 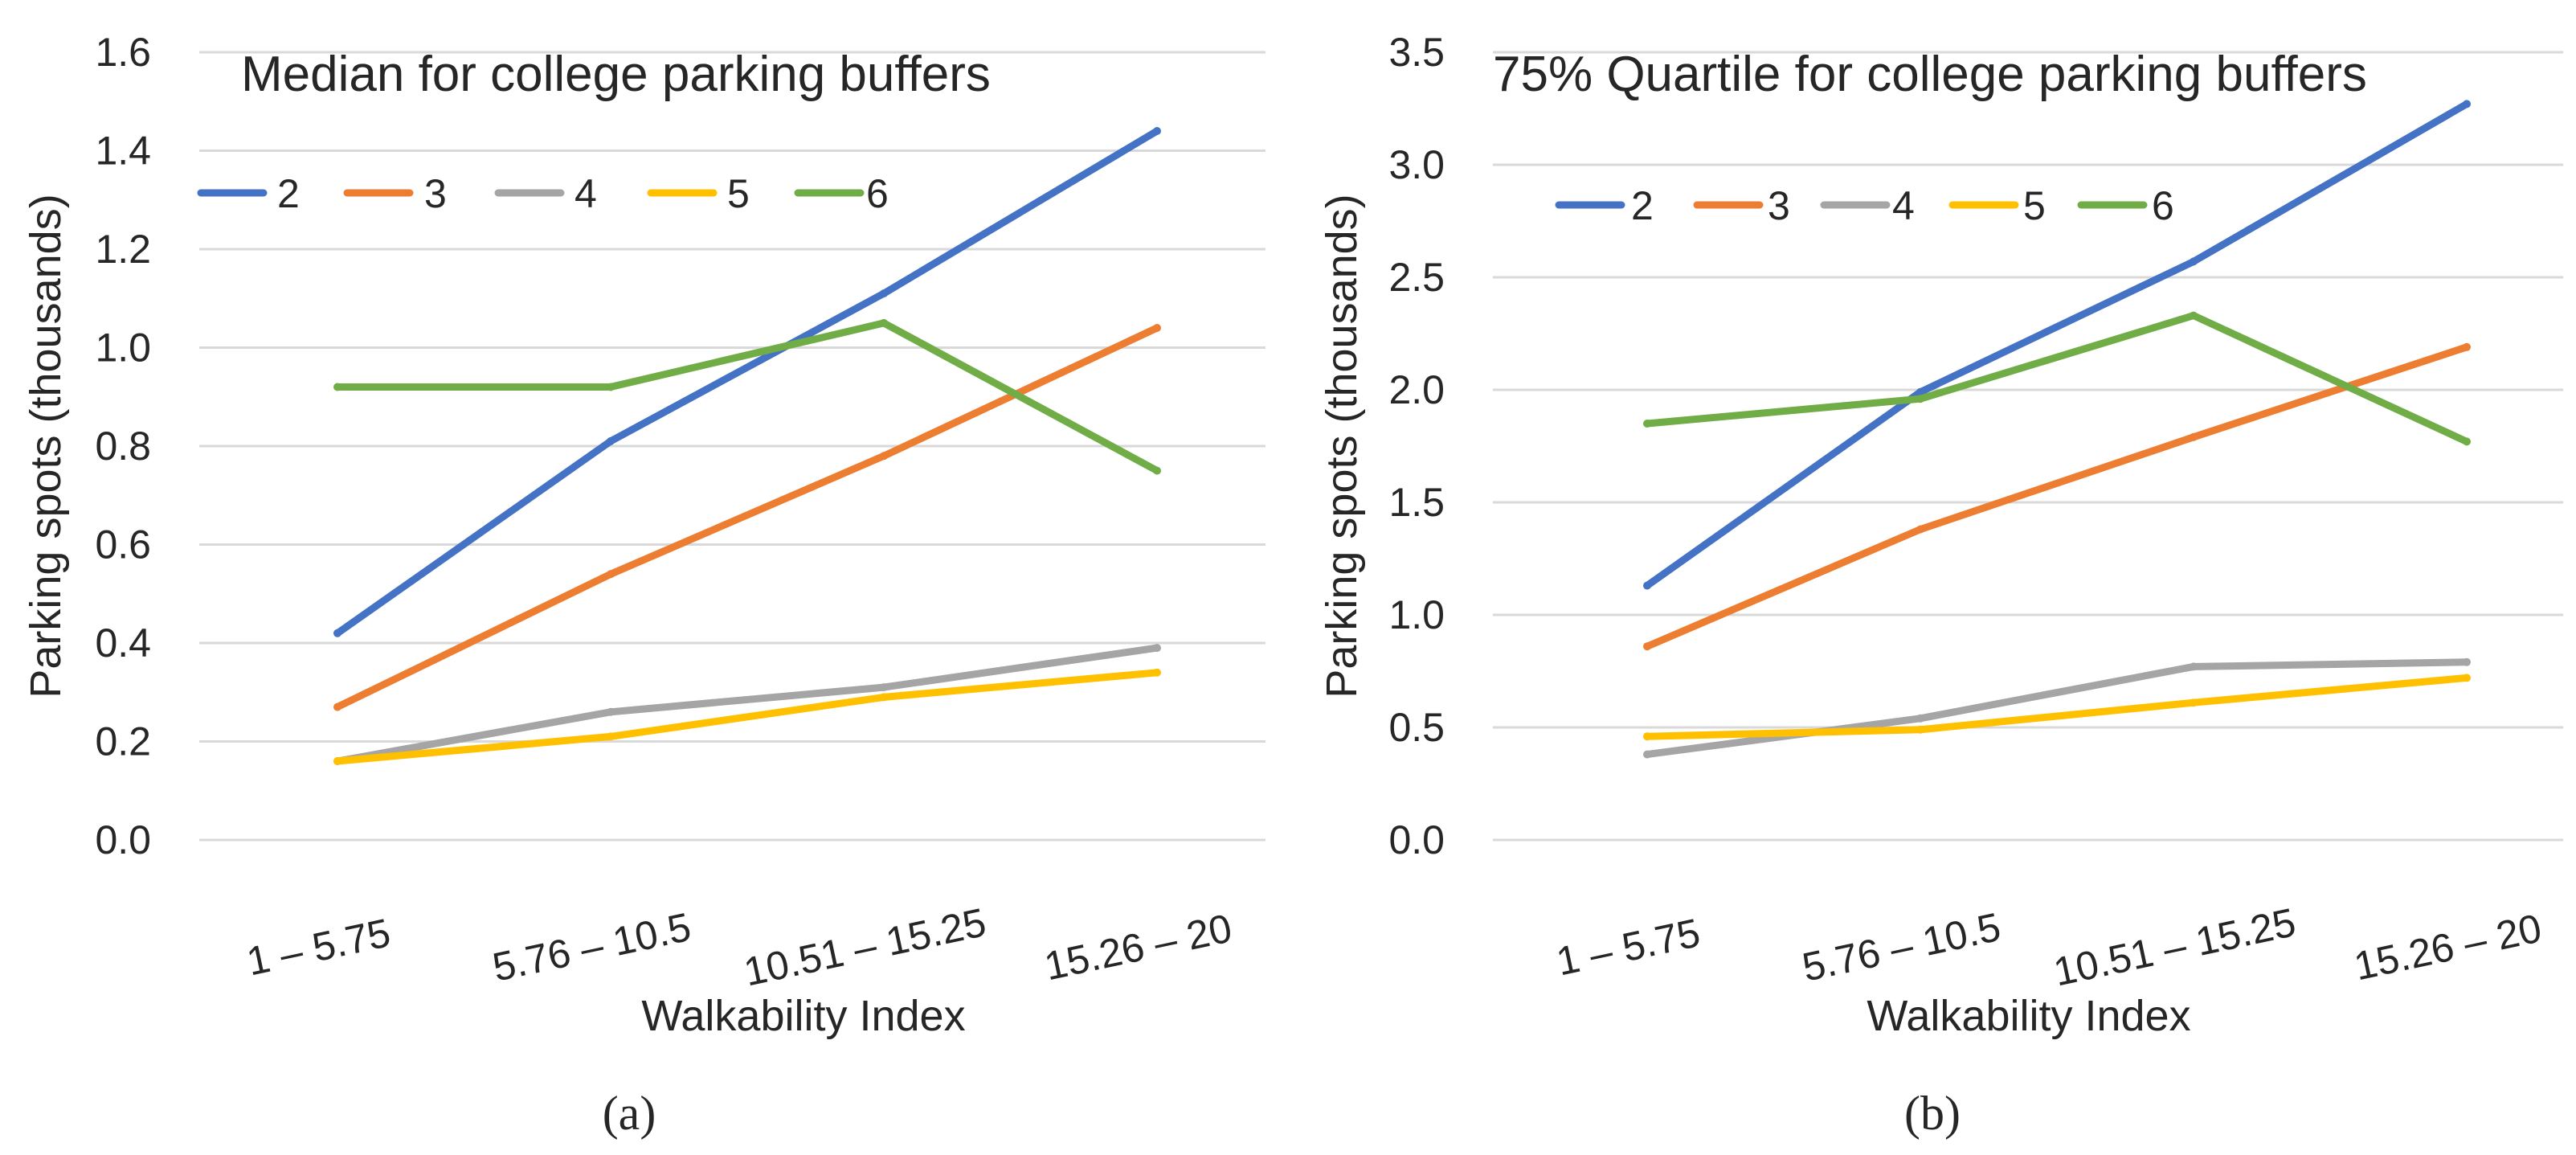 I want to click on y-tick-label: 0.6, so click(x=123, y=544).